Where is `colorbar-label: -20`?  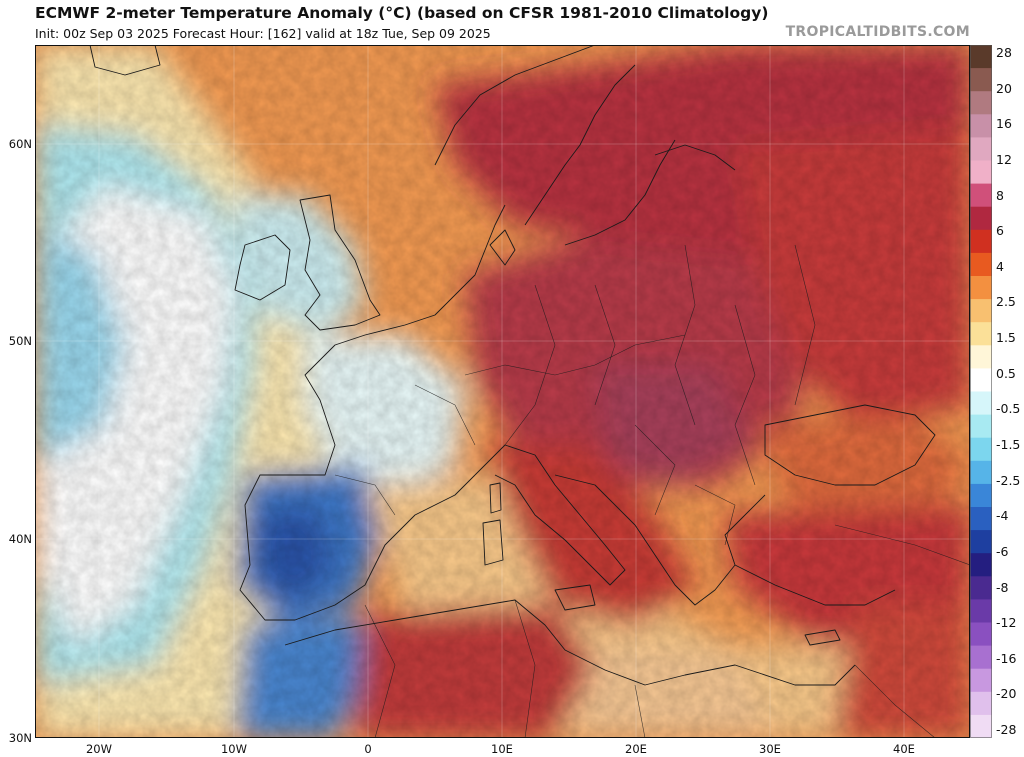
colorbar-label: -20 is located at coordinates (1006, 694).